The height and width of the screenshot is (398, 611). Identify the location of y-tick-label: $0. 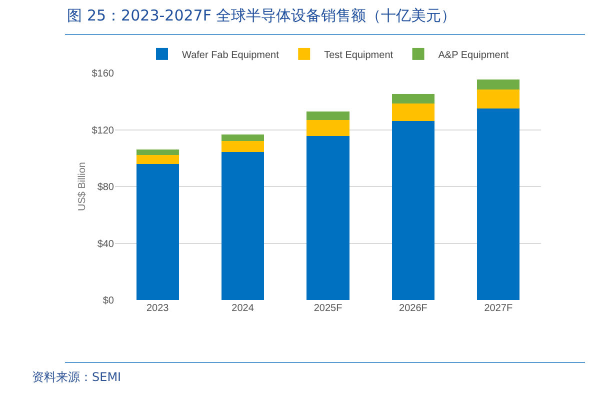
(108, 301).